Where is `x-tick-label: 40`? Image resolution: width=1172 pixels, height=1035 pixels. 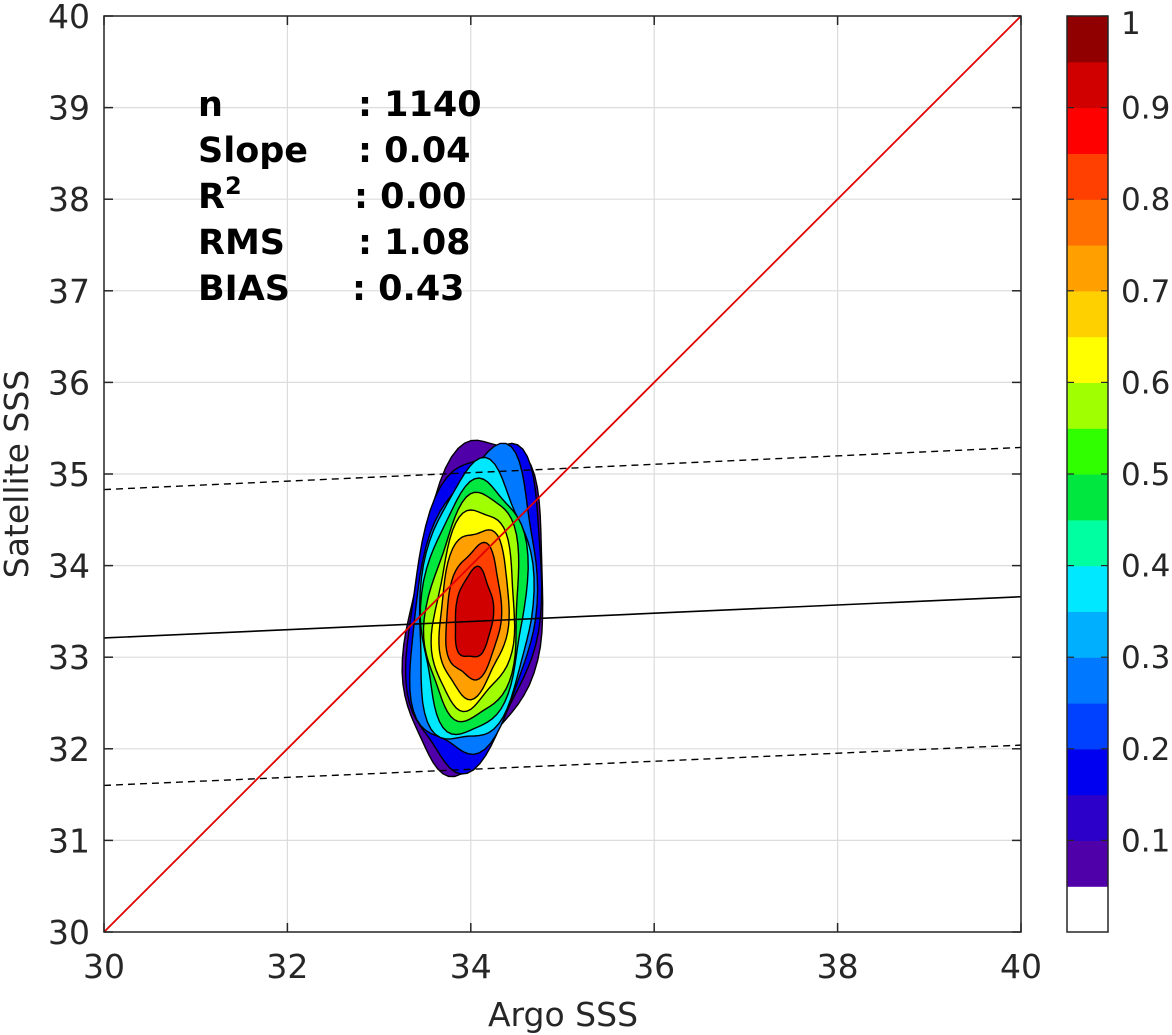 x-tick-label: 40 is located at coordinates (1021, 966).